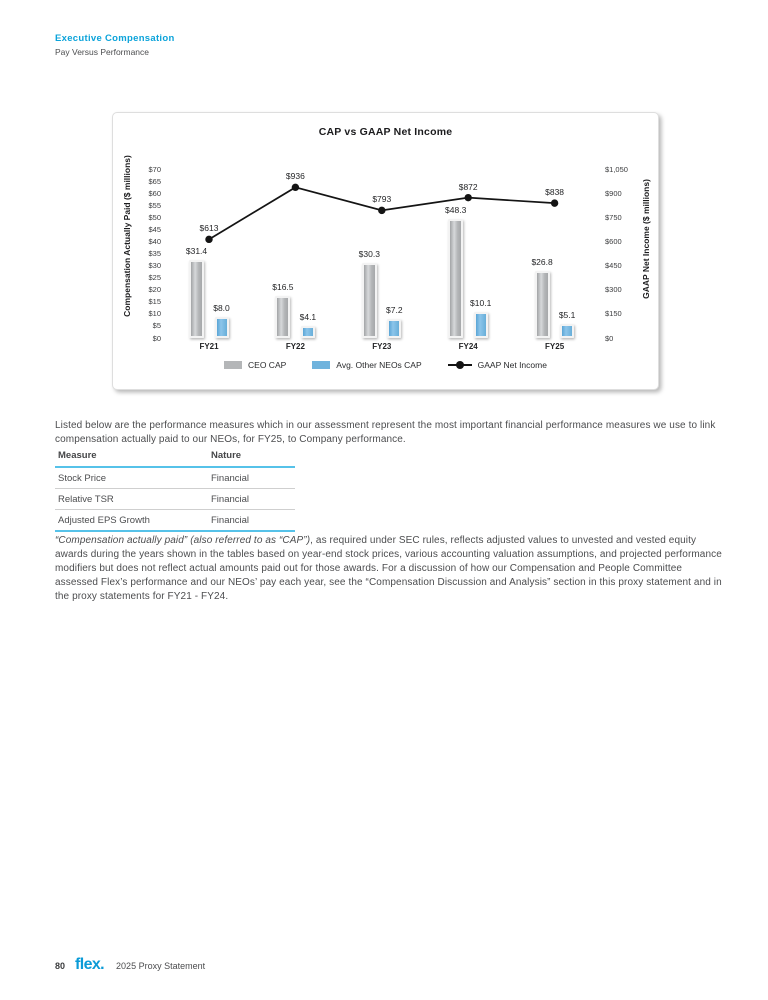  Describe the element at coordinates (154, 290) in the screenshot. I see `left-axis-tick: $20` at that location.